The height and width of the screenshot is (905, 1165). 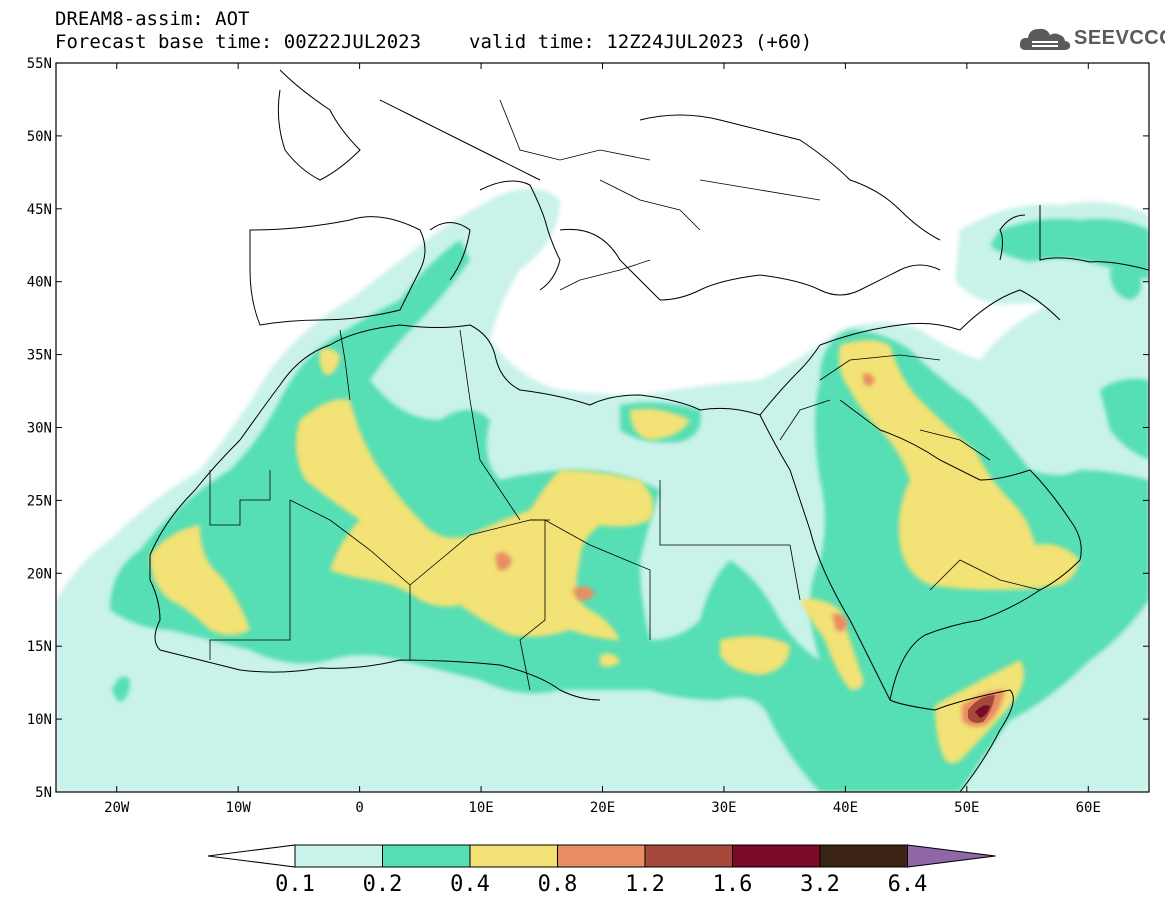 I want to click on lon-tick-label: 0, so click(x=359, y=808).